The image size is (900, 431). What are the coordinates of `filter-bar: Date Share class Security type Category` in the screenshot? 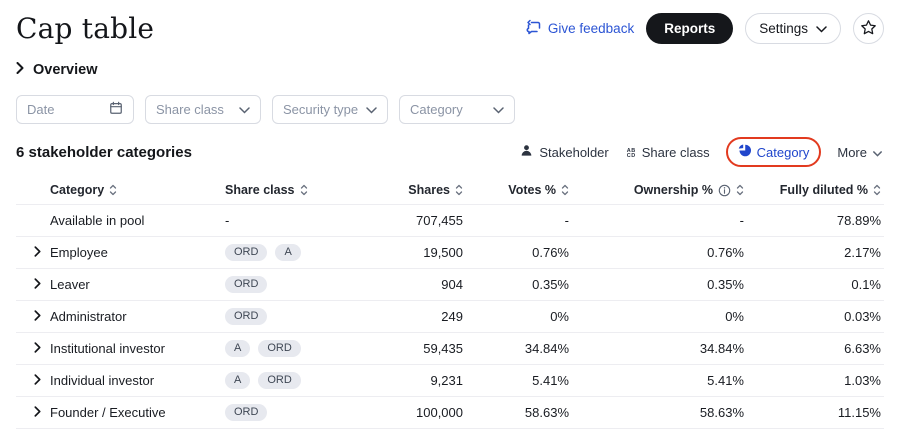 It's located at (450, 109).